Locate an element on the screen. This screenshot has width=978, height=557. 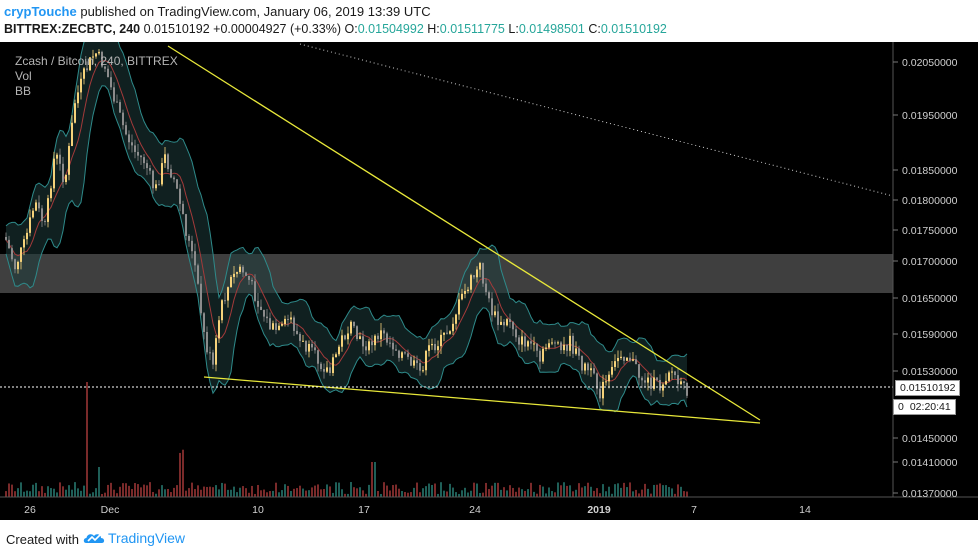
legend-bb: BB is located at coordinates (23, 91).